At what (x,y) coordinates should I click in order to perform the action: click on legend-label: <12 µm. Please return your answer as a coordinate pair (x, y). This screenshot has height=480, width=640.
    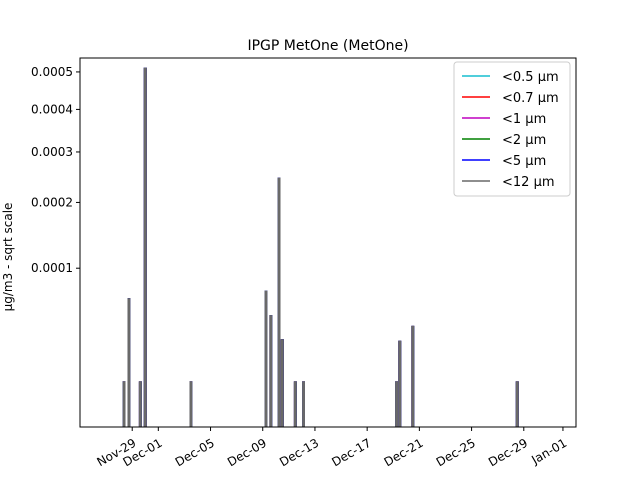
    Looking at the image, I should click on (528, 182).